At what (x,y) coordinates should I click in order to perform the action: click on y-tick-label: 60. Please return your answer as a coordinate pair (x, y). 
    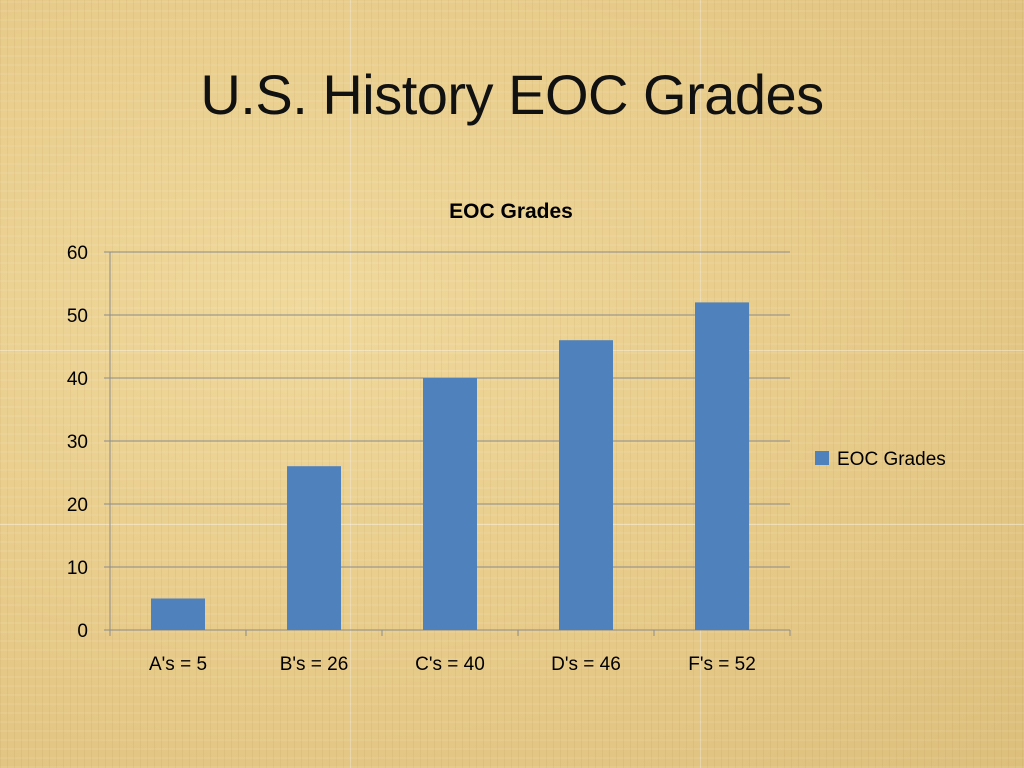
    Looking at the image, I should click on (77, 253).